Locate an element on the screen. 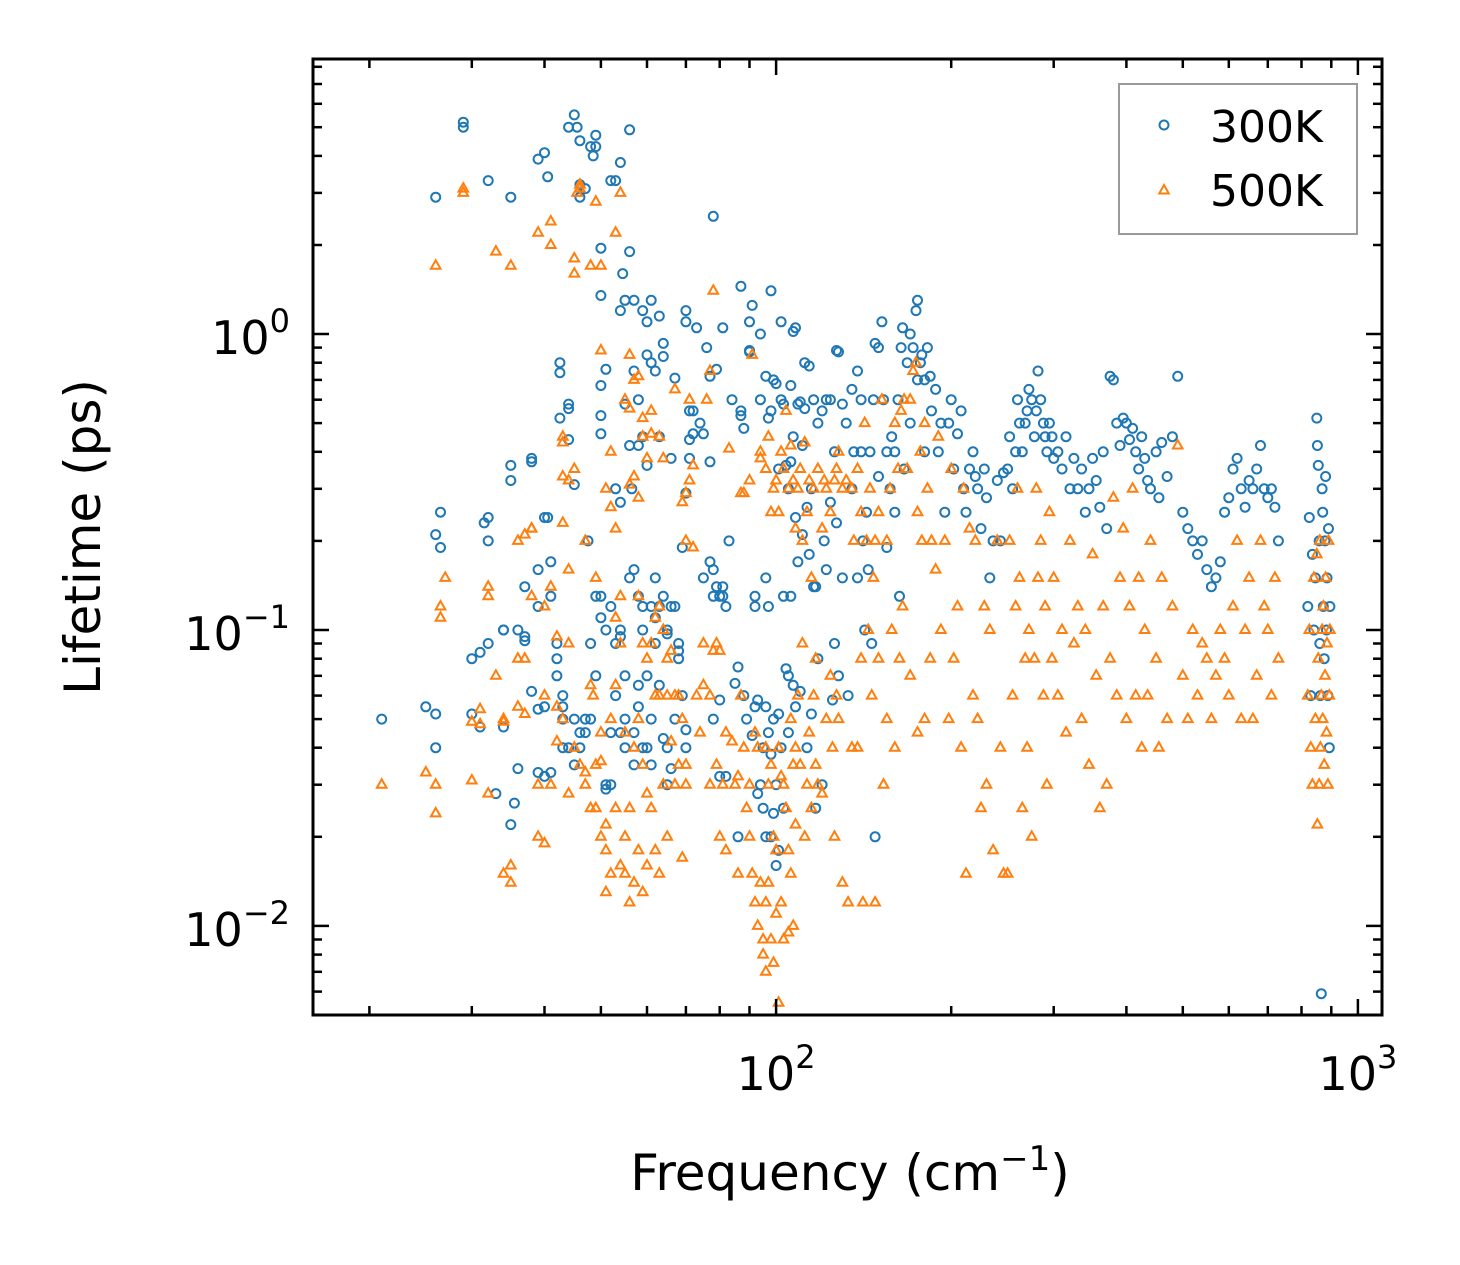 The height and width of the screenshot is (1265, 1460). legend-300k-marker is located at coordinates (1164, 125).